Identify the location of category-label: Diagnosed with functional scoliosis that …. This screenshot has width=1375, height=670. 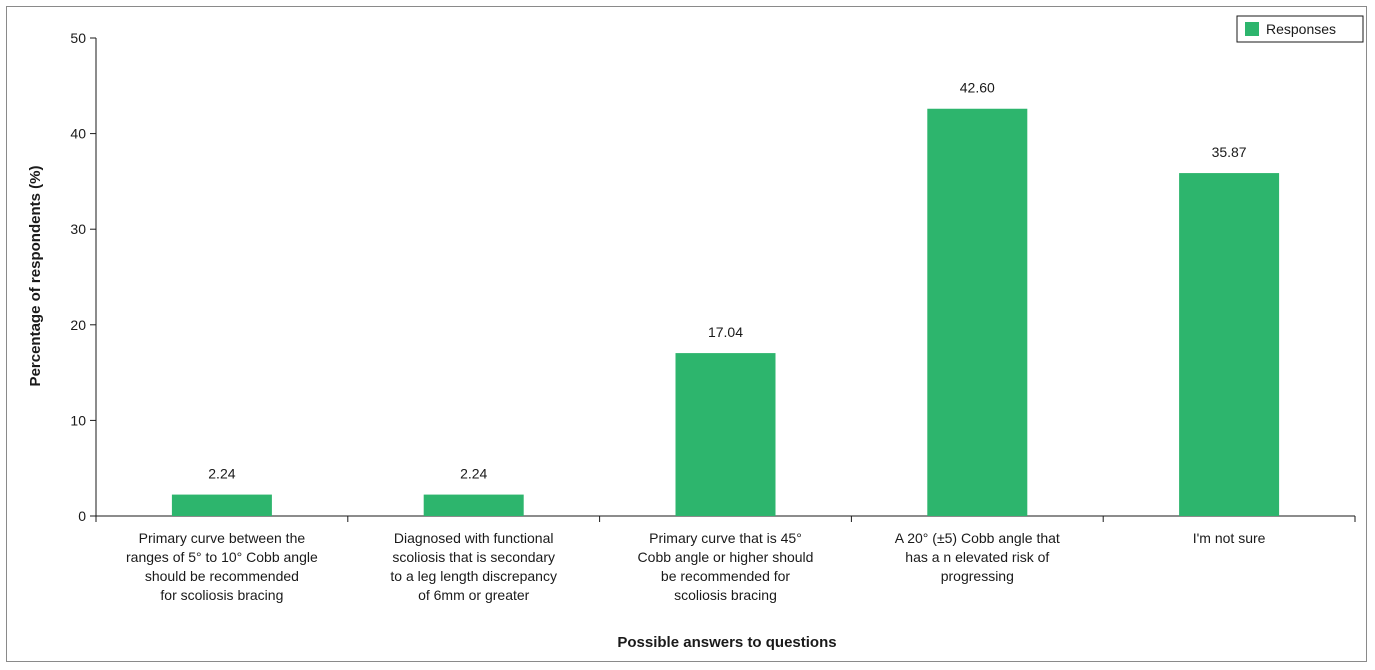
(473, 566).